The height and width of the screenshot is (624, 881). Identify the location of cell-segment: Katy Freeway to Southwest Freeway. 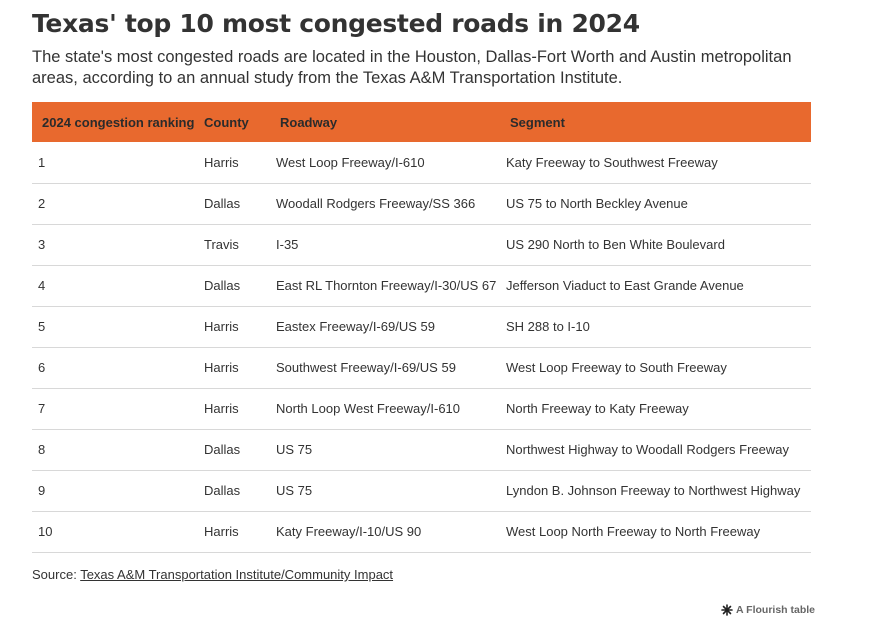
(612, 162).